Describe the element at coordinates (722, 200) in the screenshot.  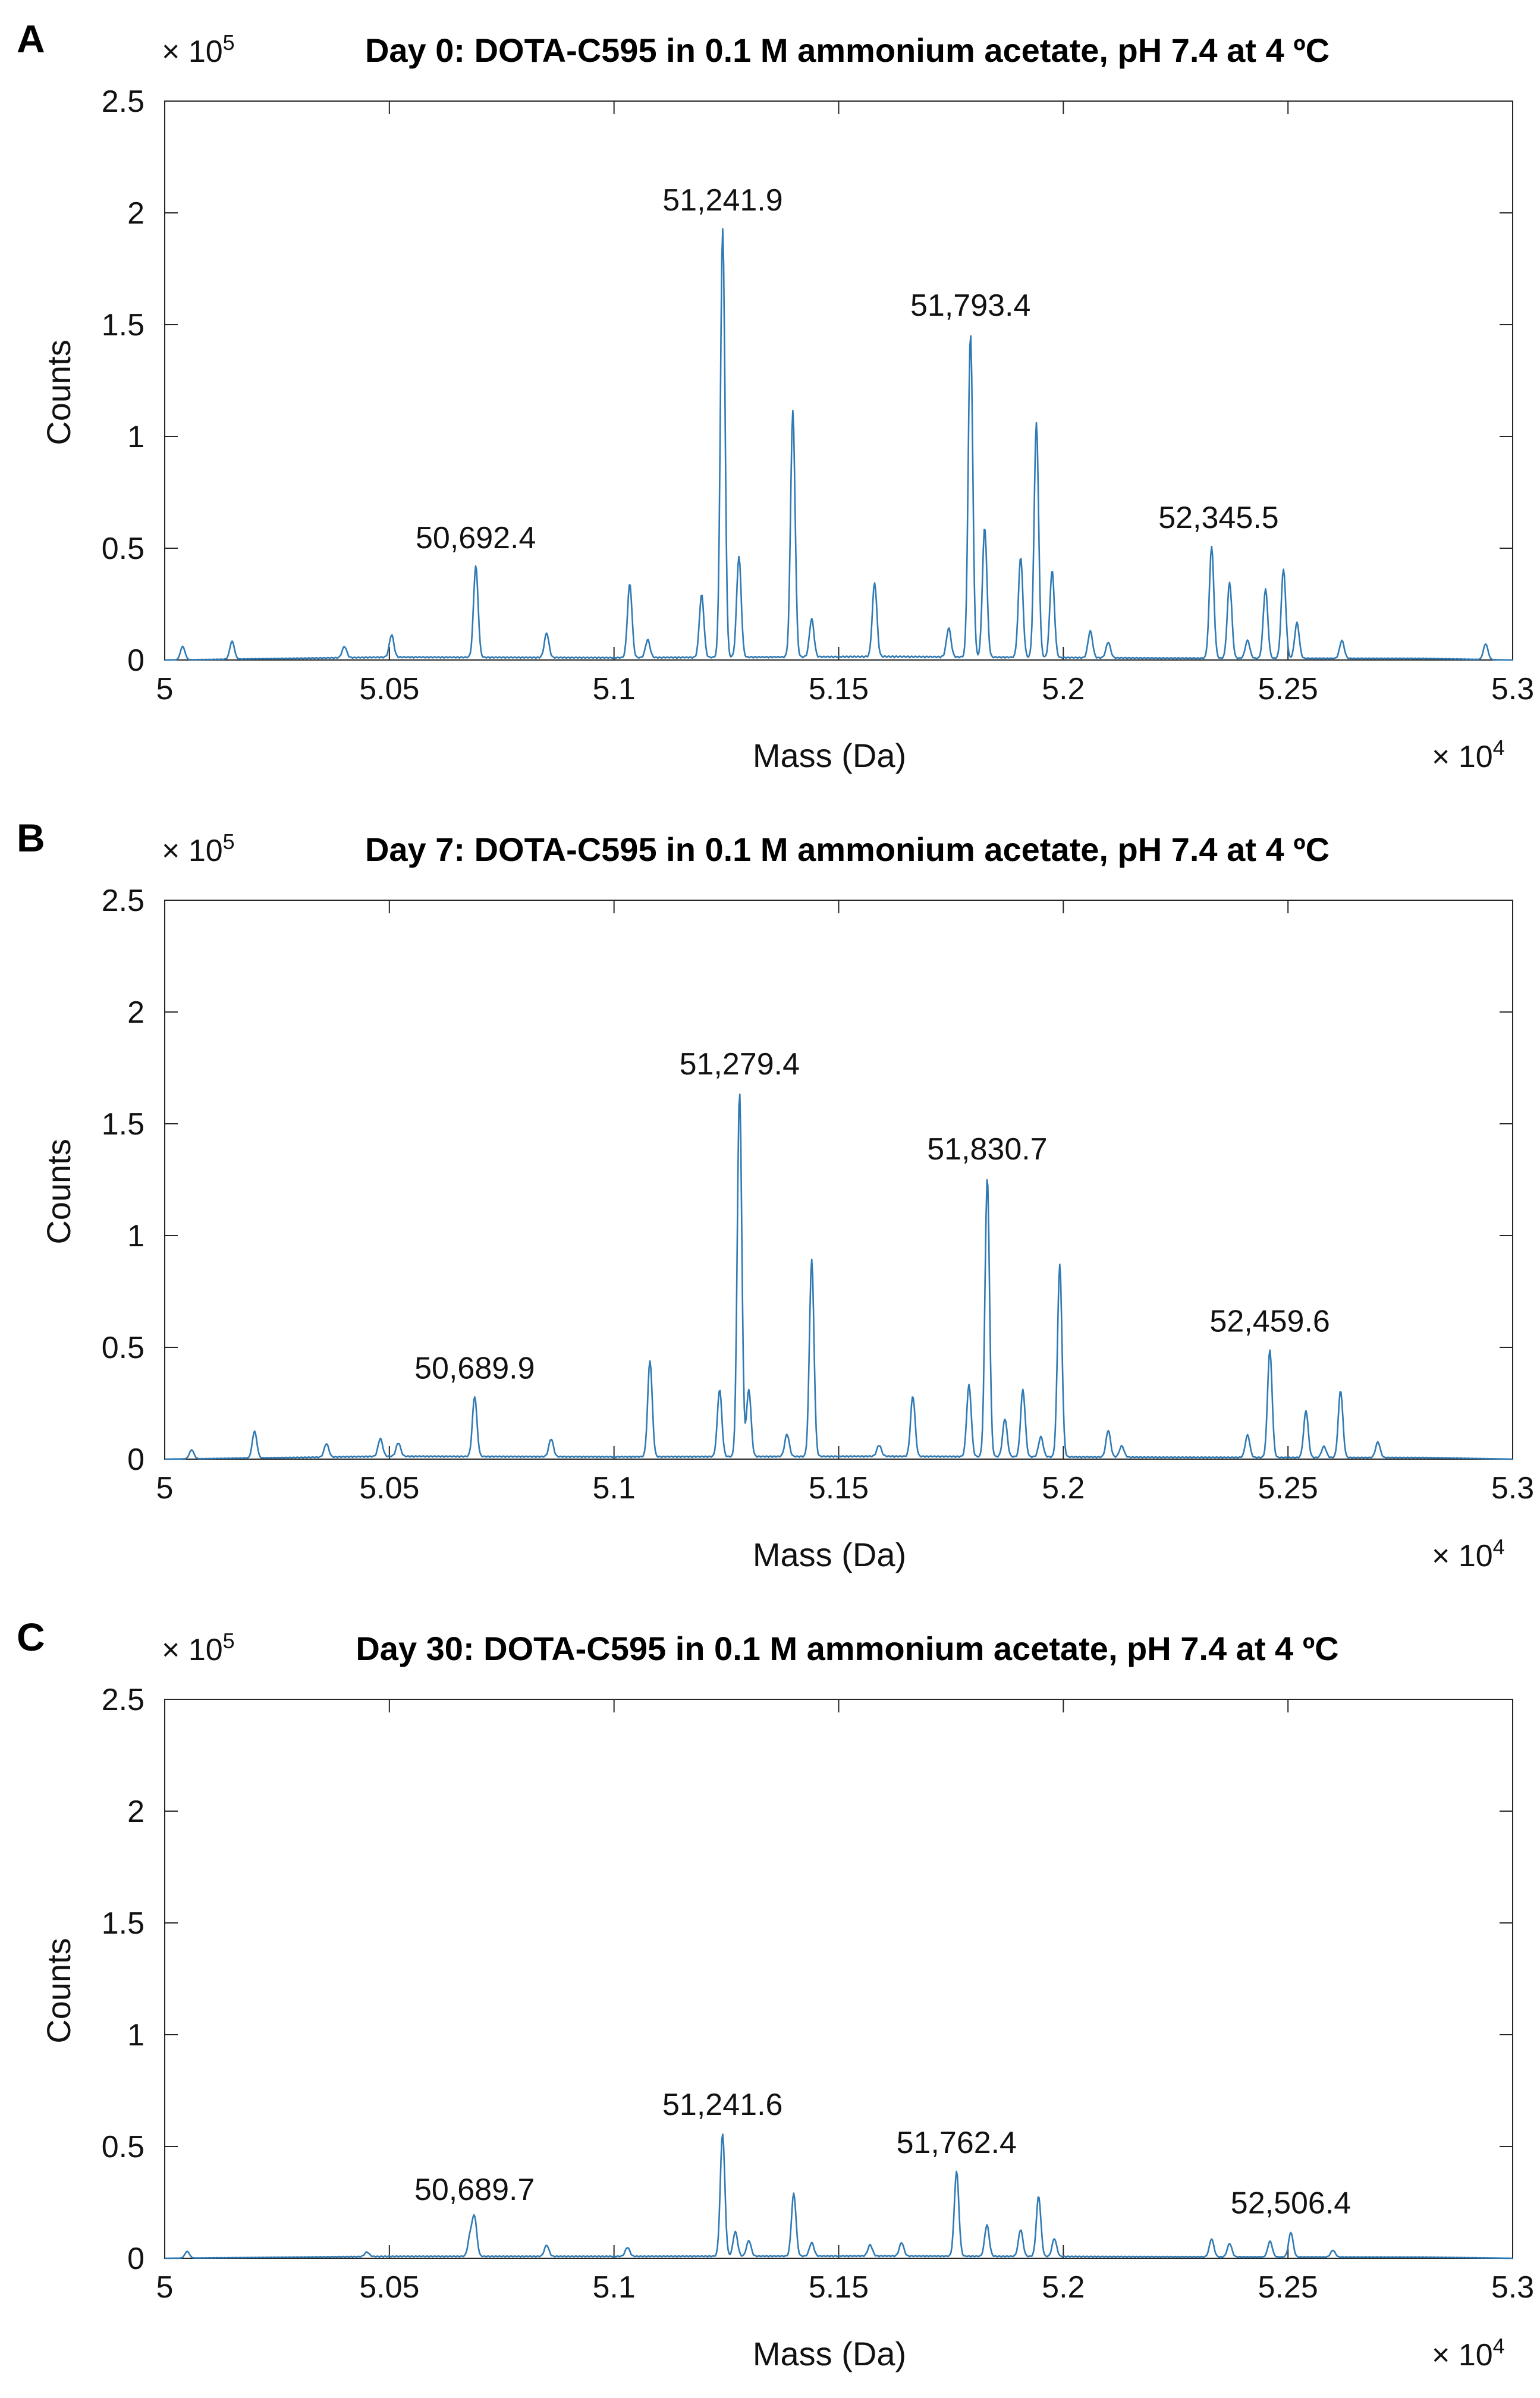
I see `peak-label: 51,241.9` at that location.